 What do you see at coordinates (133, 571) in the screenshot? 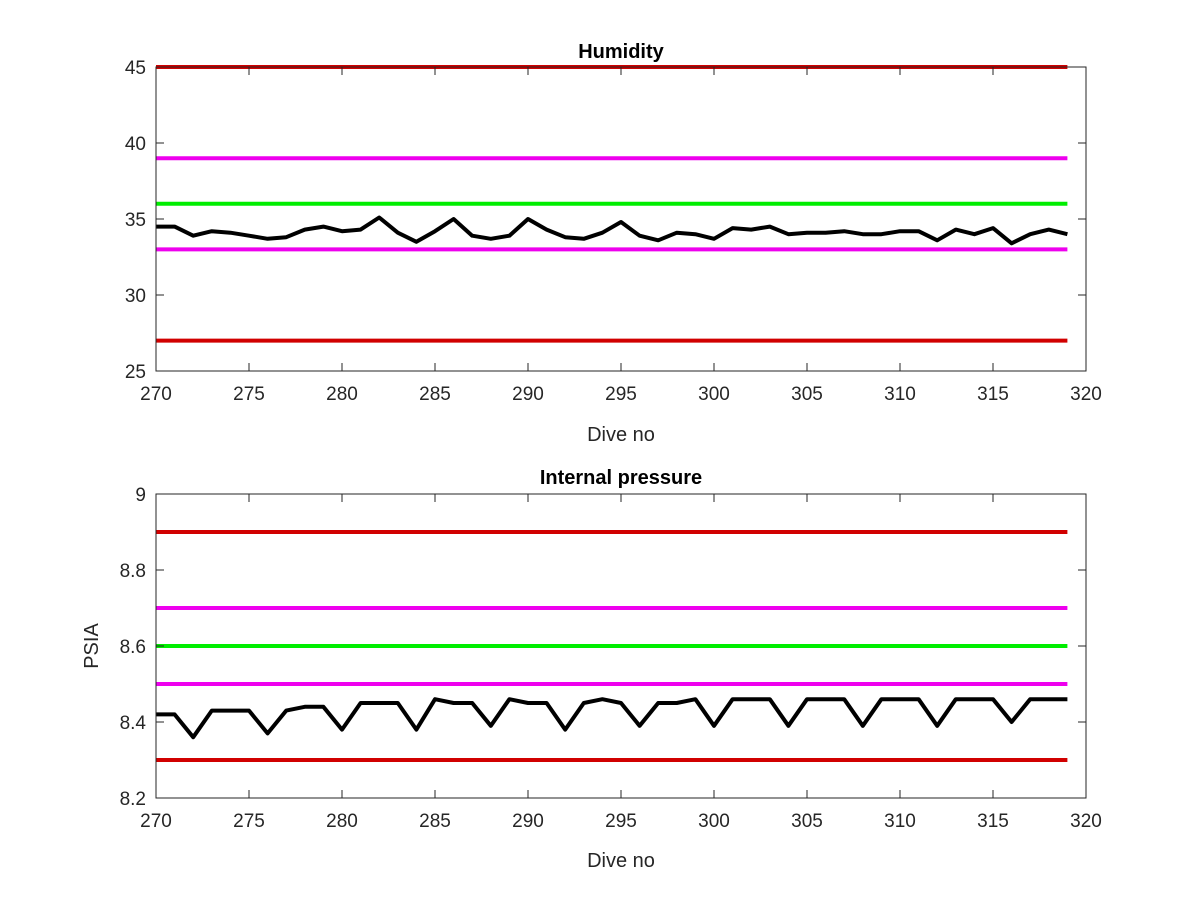
I see `pressure-y-tick-label-3: 8.8` at bounding box center [133, 571].